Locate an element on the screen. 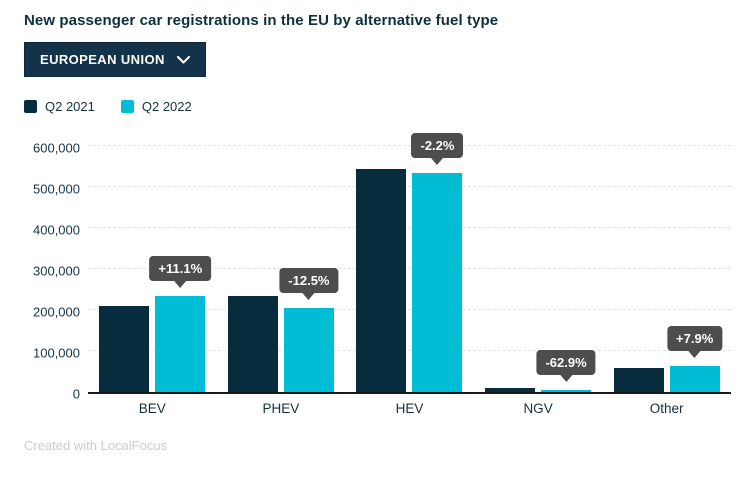 The height and width of the screenshot is (482, 752). attribution: Created with LocalFocus is located at coordinates (96, 445).